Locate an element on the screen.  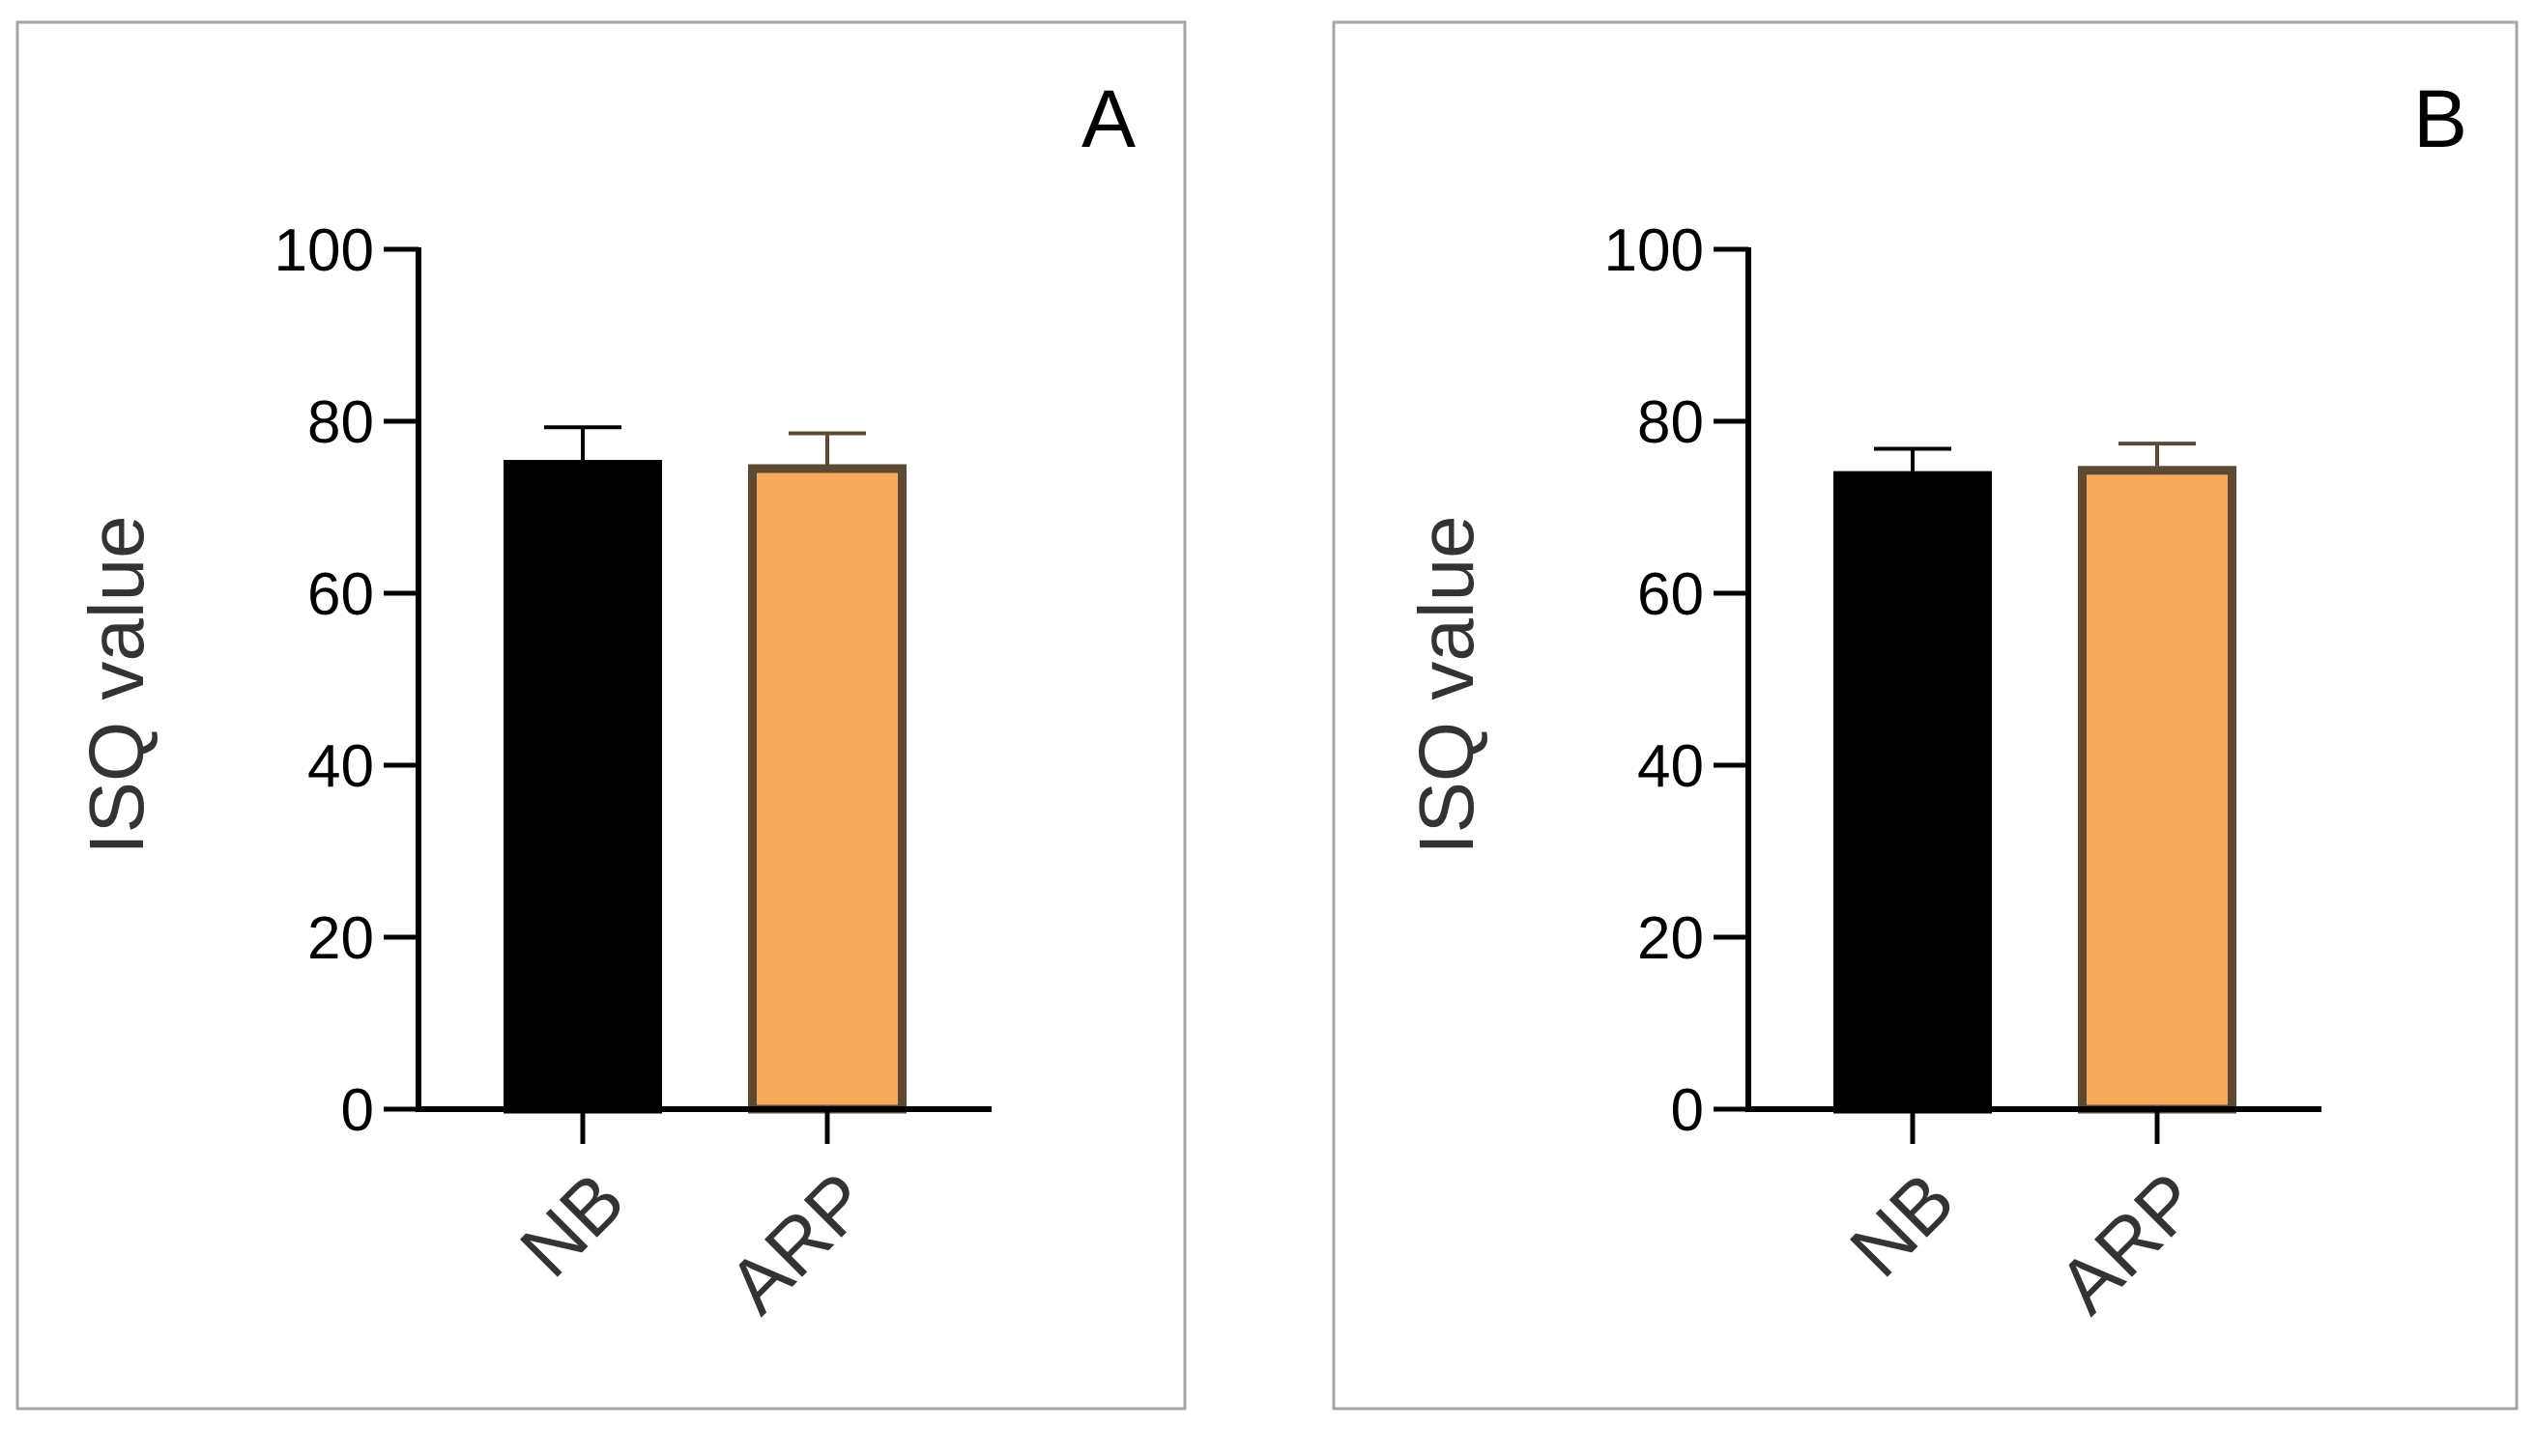
y-tick-label-a-40: 40 is located at coordinates (340, 767).